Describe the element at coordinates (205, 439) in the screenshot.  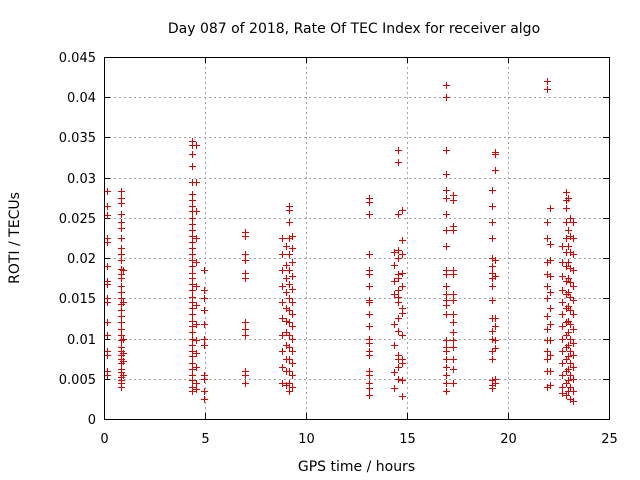
I see `x-tick-label: 5` at that location.